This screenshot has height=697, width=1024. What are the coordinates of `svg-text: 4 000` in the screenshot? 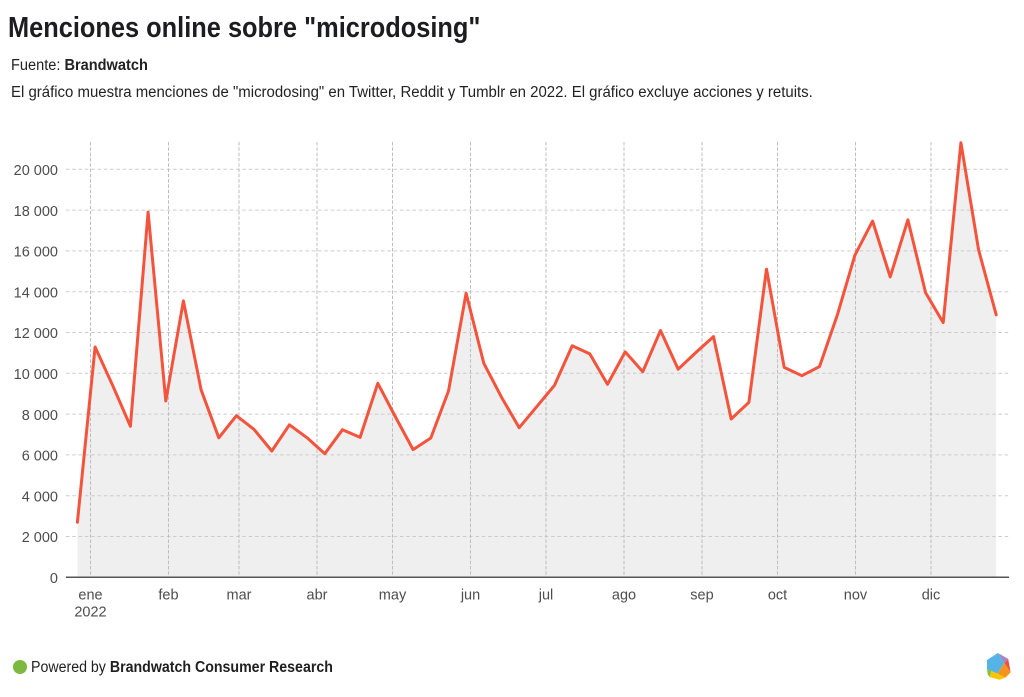 It's located at (40, 497).